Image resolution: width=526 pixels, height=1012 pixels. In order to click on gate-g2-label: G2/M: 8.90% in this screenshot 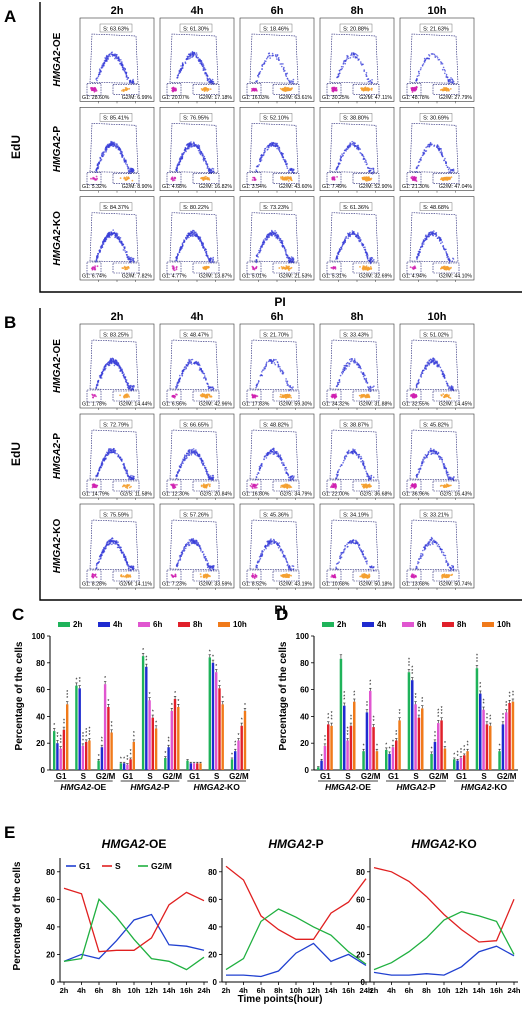, I will do `click(137, 187)`.